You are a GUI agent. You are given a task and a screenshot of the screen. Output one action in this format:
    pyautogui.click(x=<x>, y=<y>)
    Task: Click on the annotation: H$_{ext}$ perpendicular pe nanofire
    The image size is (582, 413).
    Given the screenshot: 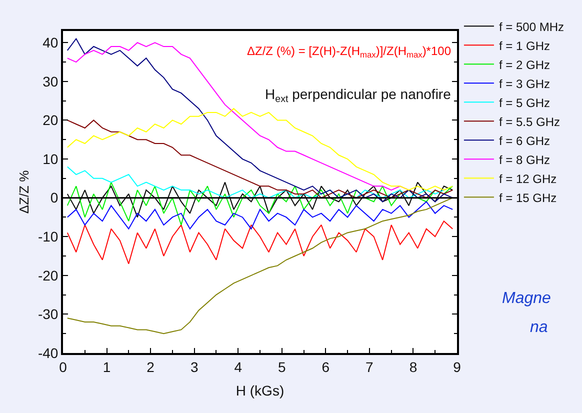 What is the action you would take?
    pyautogui.click(x=358, y=95)
    